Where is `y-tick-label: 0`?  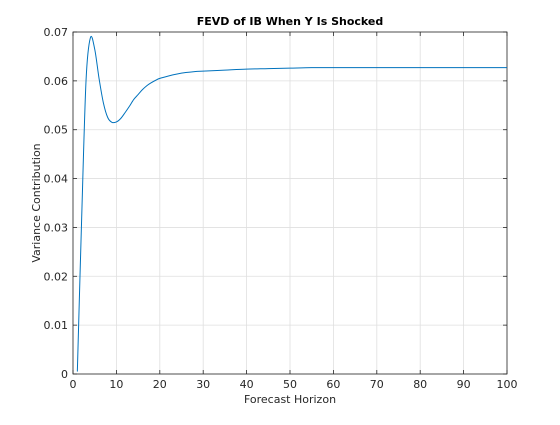 y-tick-label: 0 is located at coordinates (64, 374).